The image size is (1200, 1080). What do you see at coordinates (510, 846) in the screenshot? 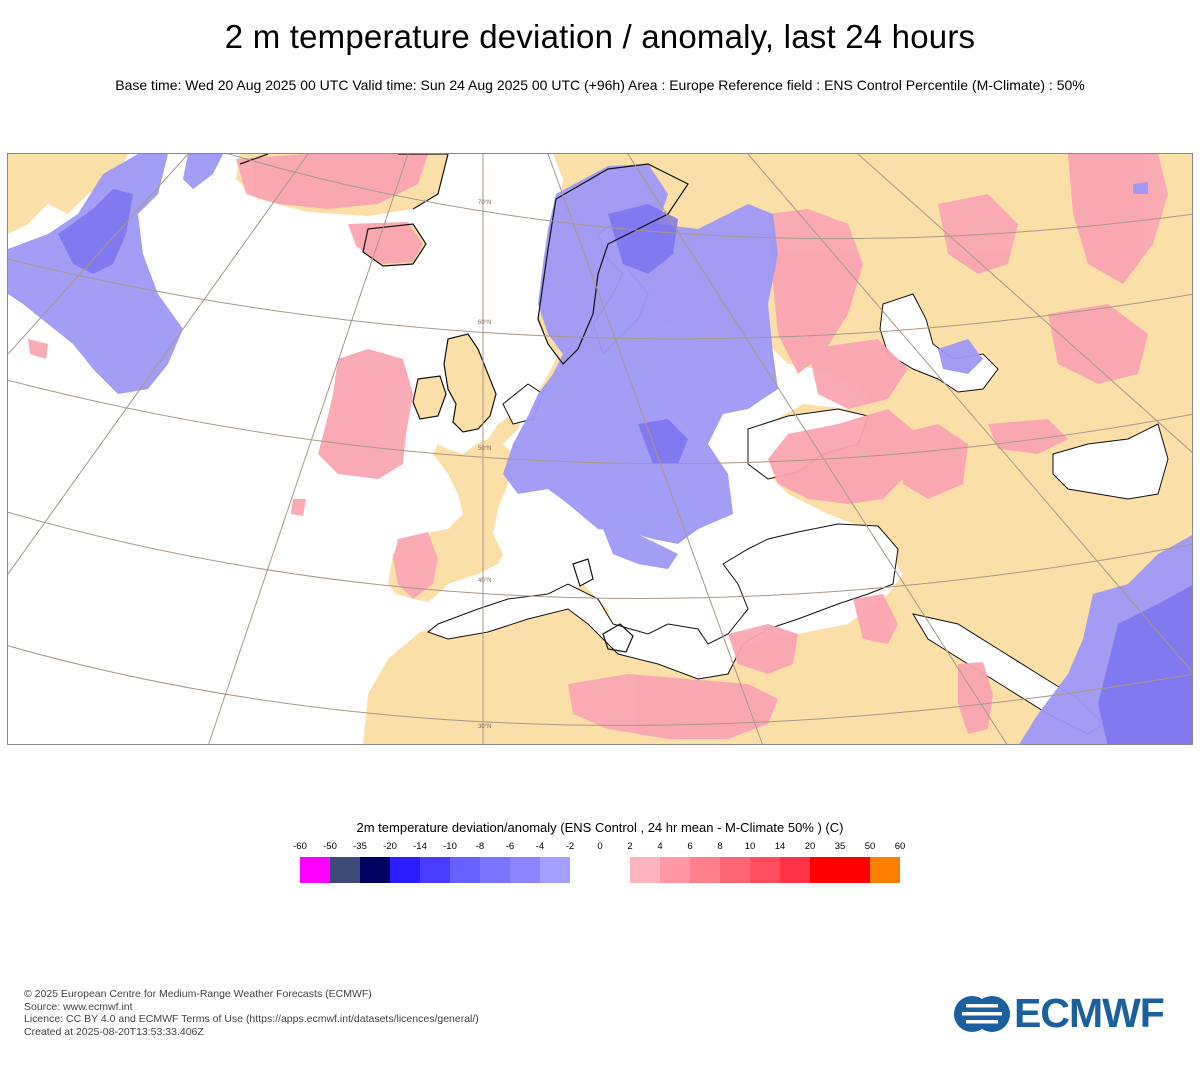
I see `legend-tick-label: -6` at bounding box center [510, 846].